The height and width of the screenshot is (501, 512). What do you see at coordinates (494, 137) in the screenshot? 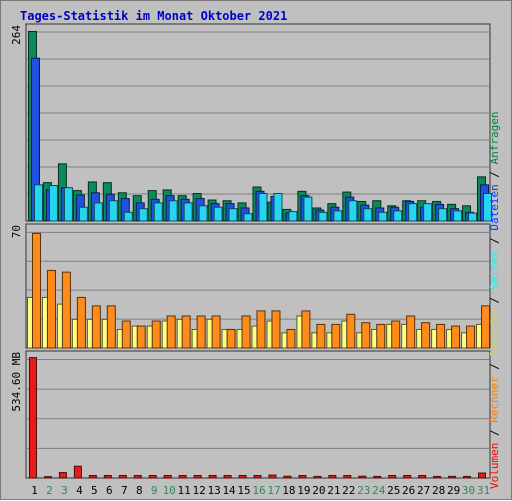
I see `legend-item-anfragen: Anfragen` at bounding box center [494, 137].